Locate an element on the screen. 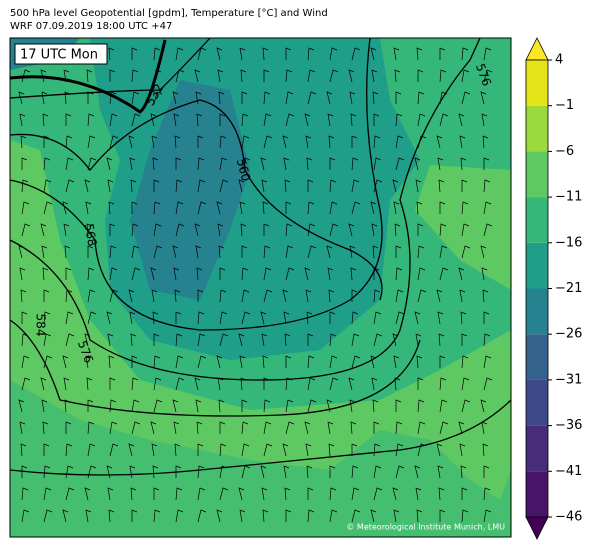 This screenshot has width=599, height=552. colorbar-tick-label: −21 is located at coordinates (568, 288).